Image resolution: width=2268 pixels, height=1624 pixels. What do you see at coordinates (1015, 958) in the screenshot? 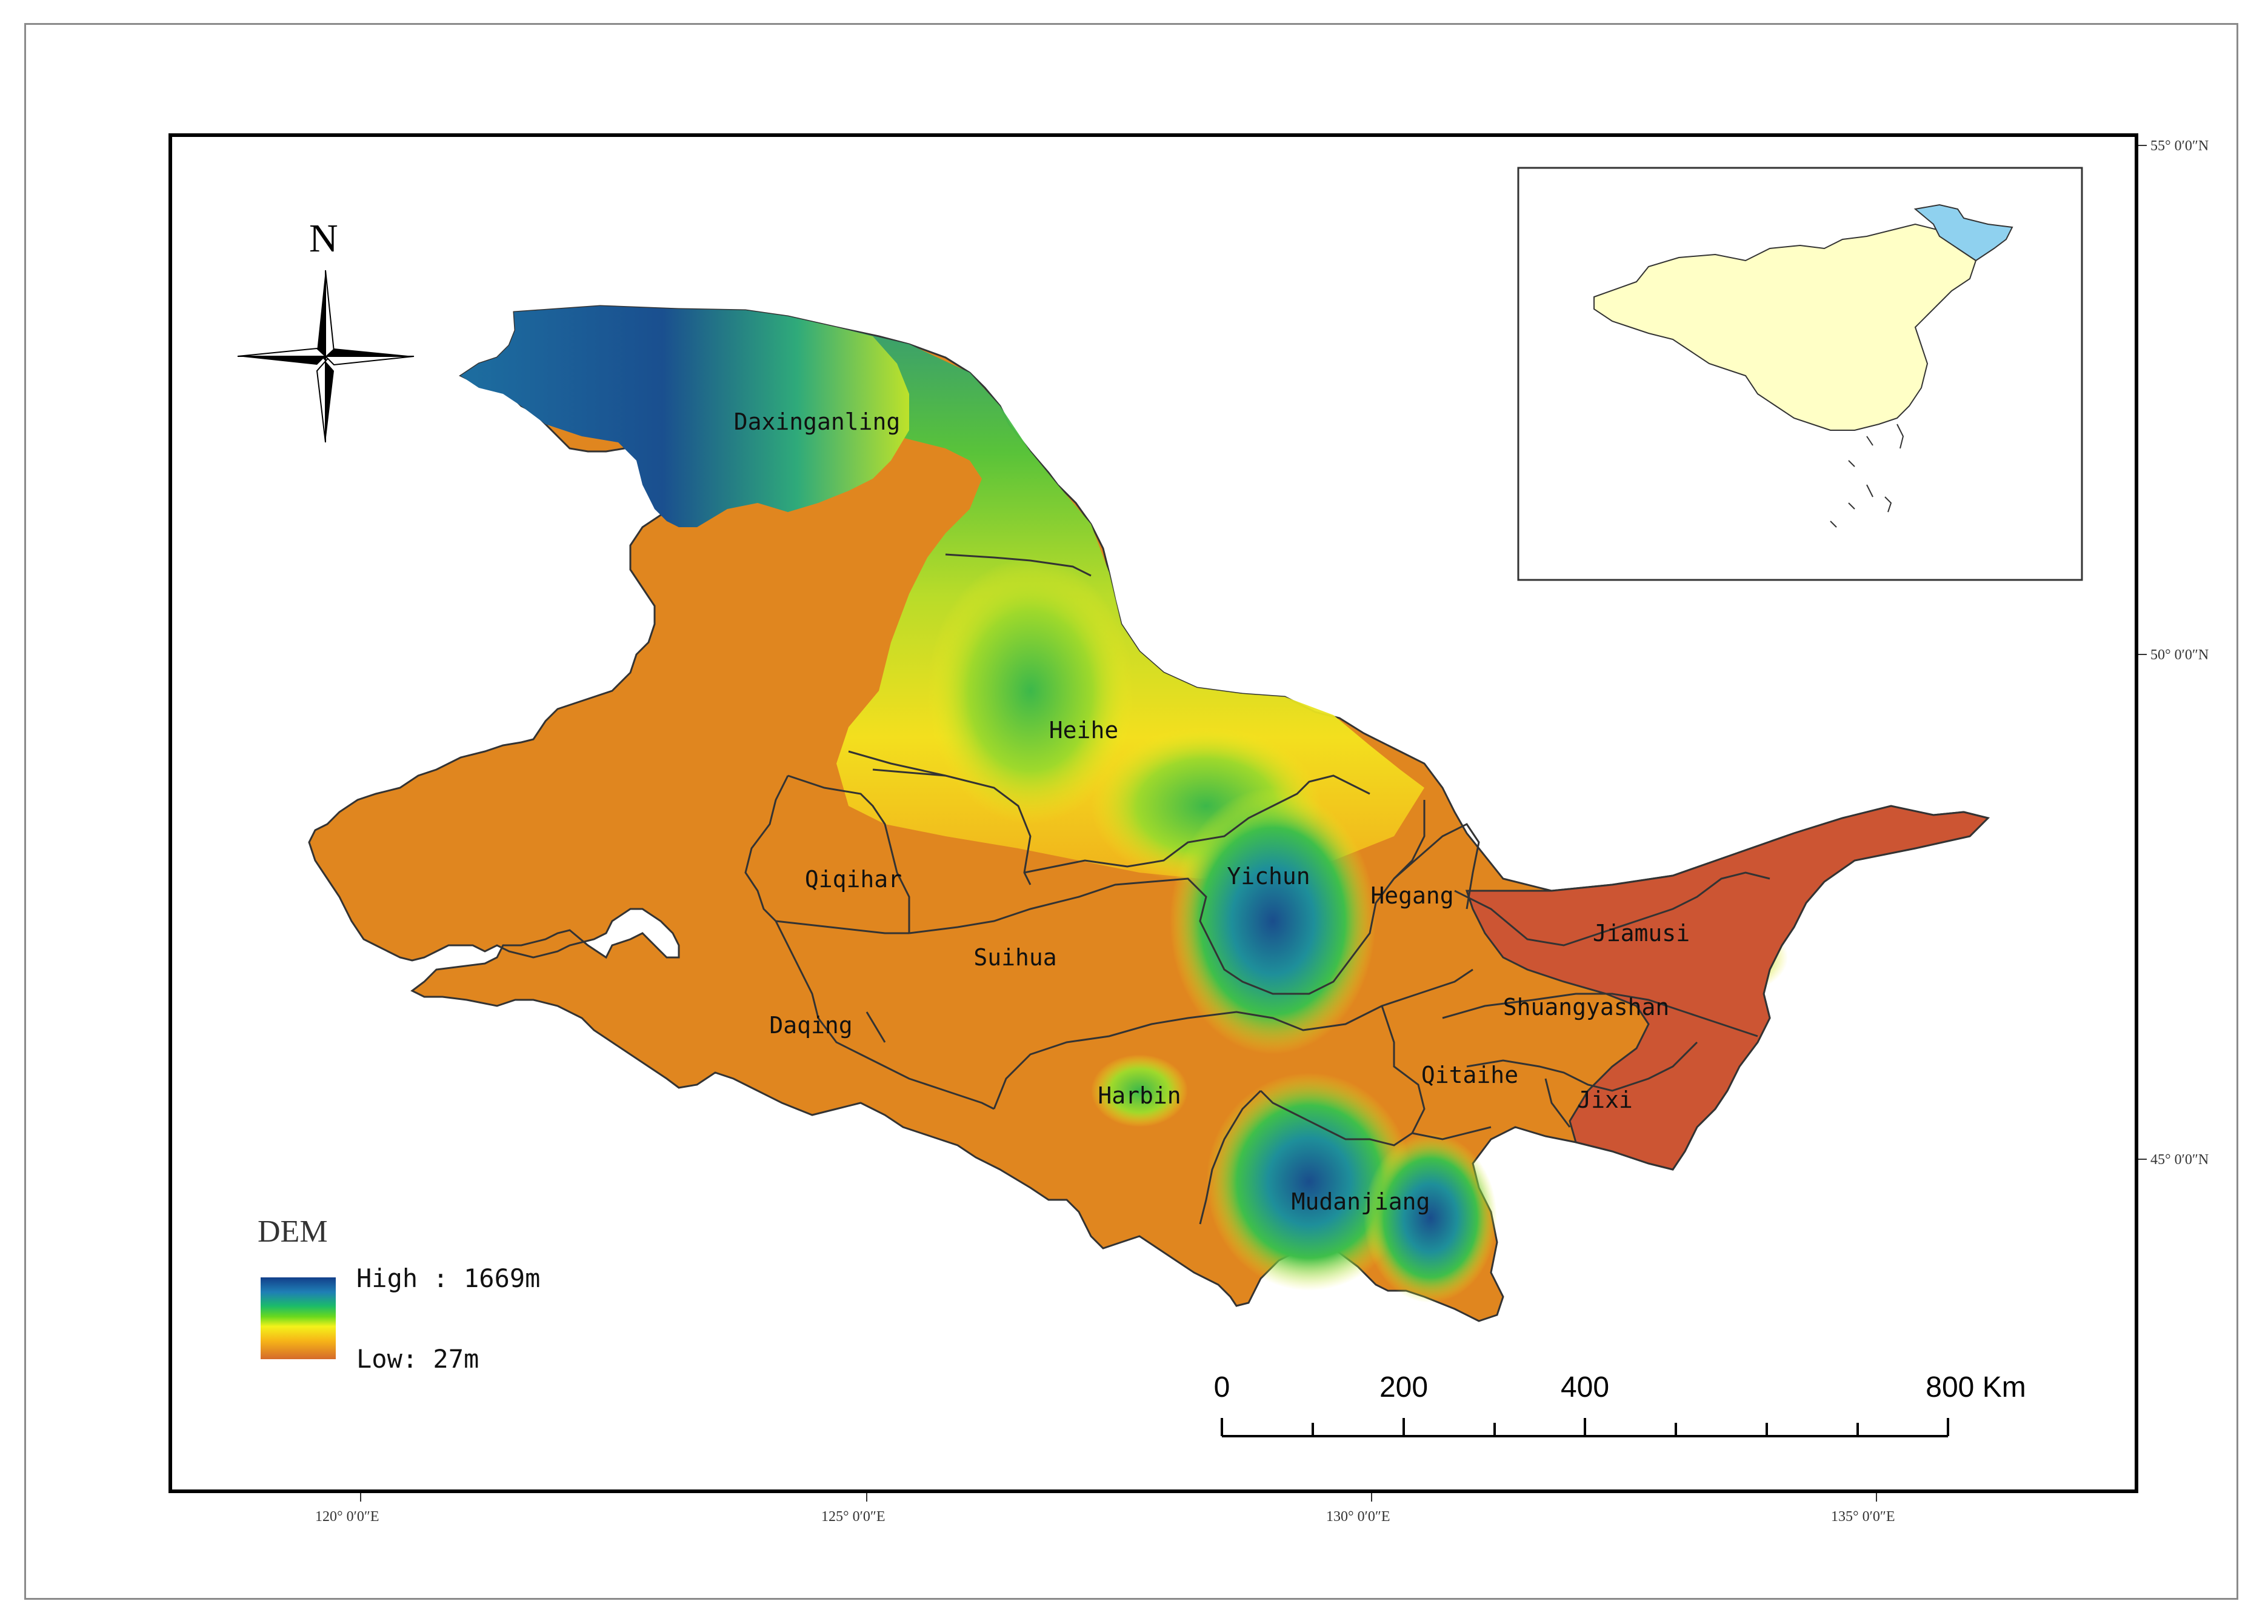
I see `city-label-suihua: Suihua` at bounding box center [1015, 958].